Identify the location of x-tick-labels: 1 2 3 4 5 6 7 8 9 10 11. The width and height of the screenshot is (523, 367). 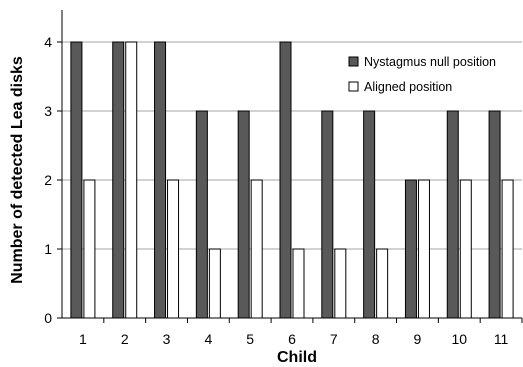
(294, 339).